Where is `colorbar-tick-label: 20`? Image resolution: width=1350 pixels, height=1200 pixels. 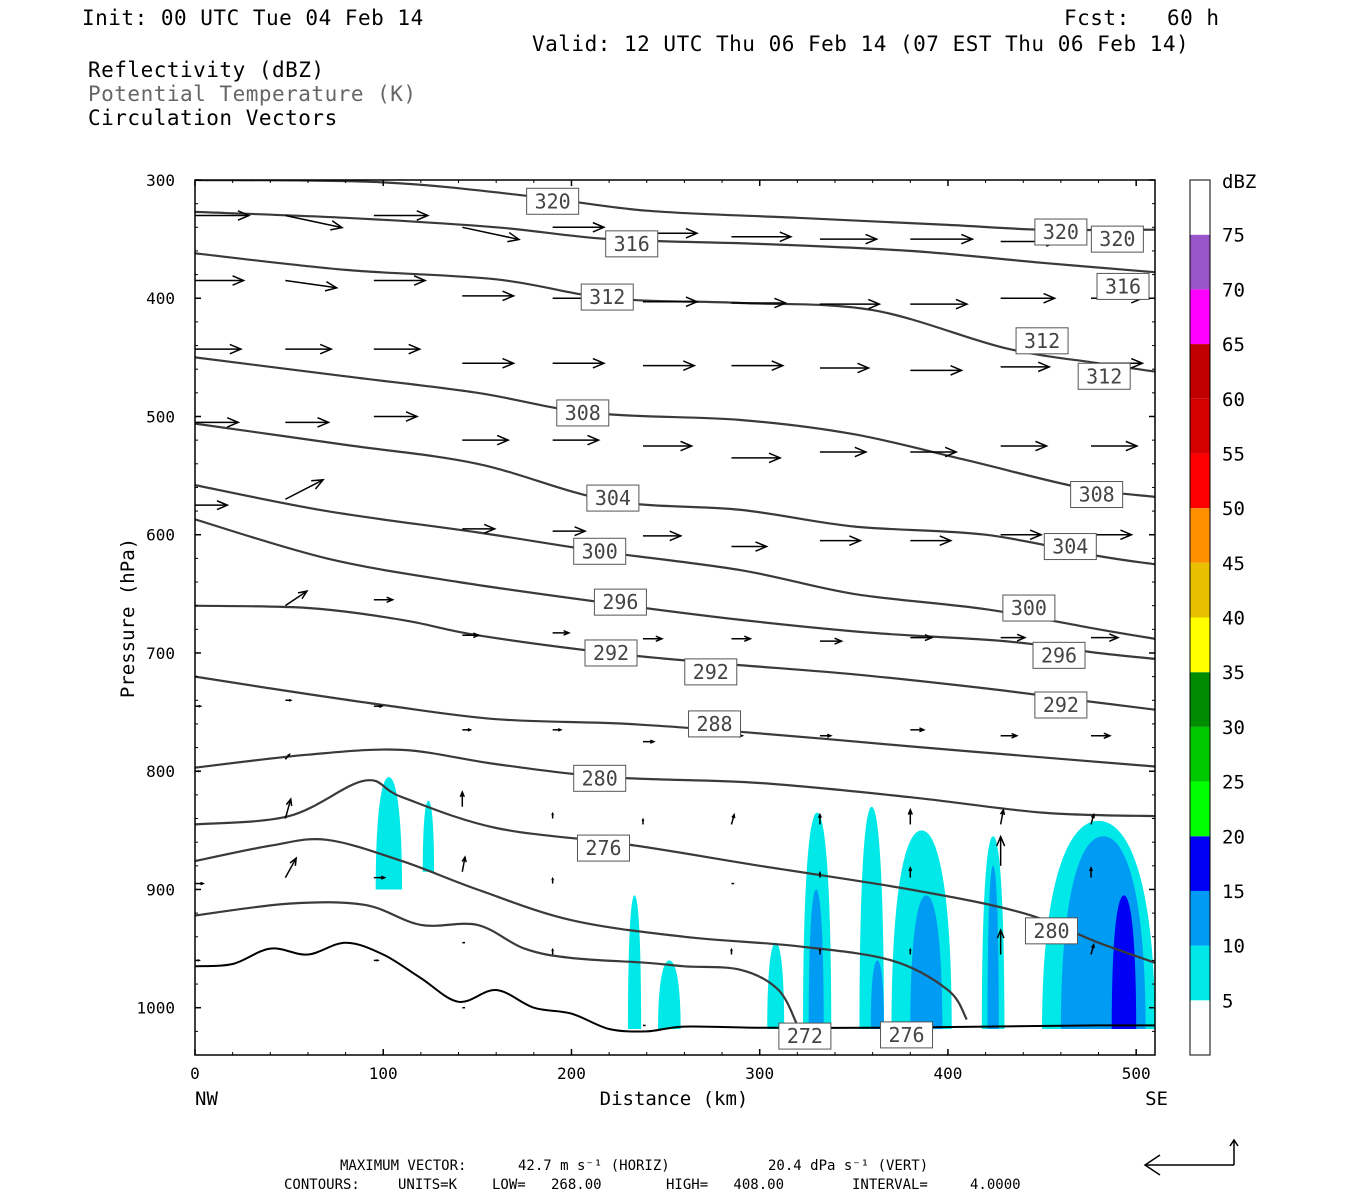 colorbar-tick-label: 20 is located at coordinates (1233, 837).